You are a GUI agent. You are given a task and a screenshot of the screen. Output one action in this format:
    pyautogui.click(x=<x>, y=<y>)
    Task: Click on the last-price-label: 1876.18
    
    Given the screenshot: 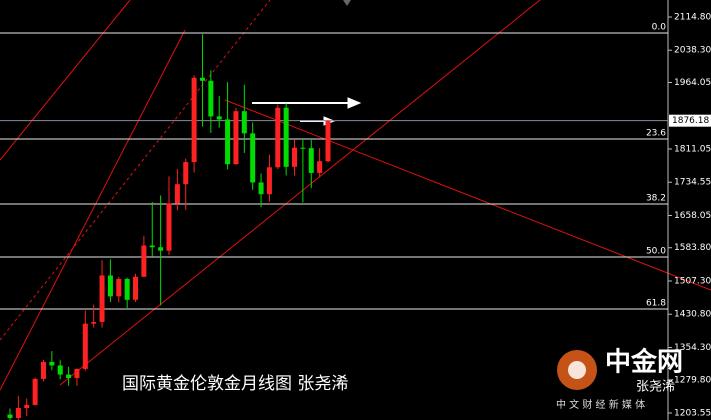 What is the action you would take?
    pyautogui.click(x=690, y=121)
    